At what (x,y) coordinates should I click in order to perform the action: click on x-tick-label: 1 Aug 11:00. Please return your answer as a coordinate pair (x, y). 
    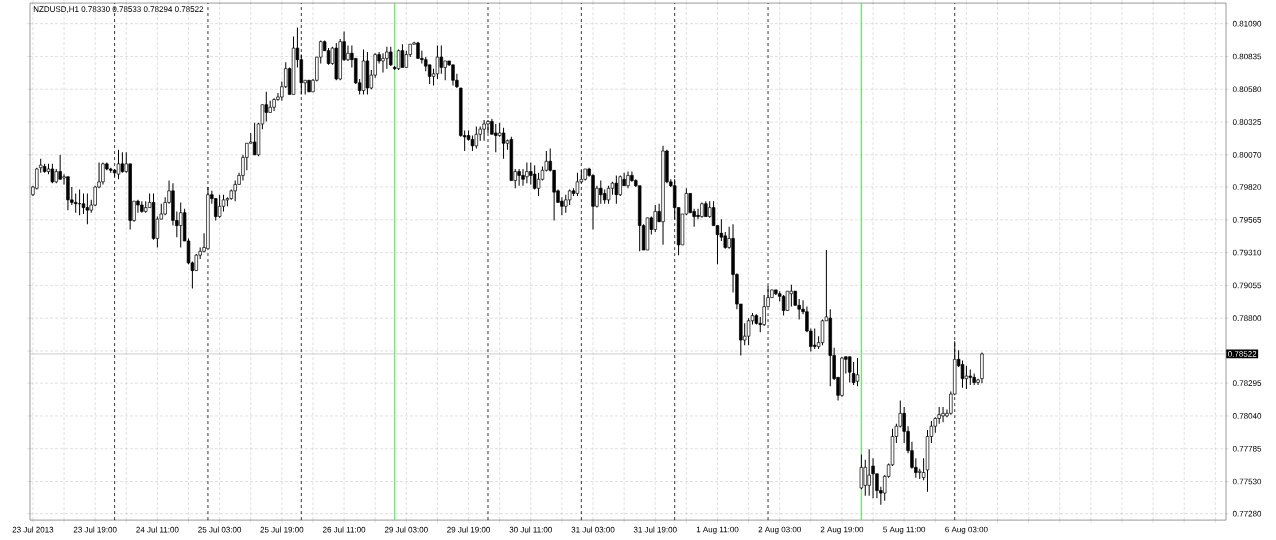
    Looking at the image, I should click on (717, 530).